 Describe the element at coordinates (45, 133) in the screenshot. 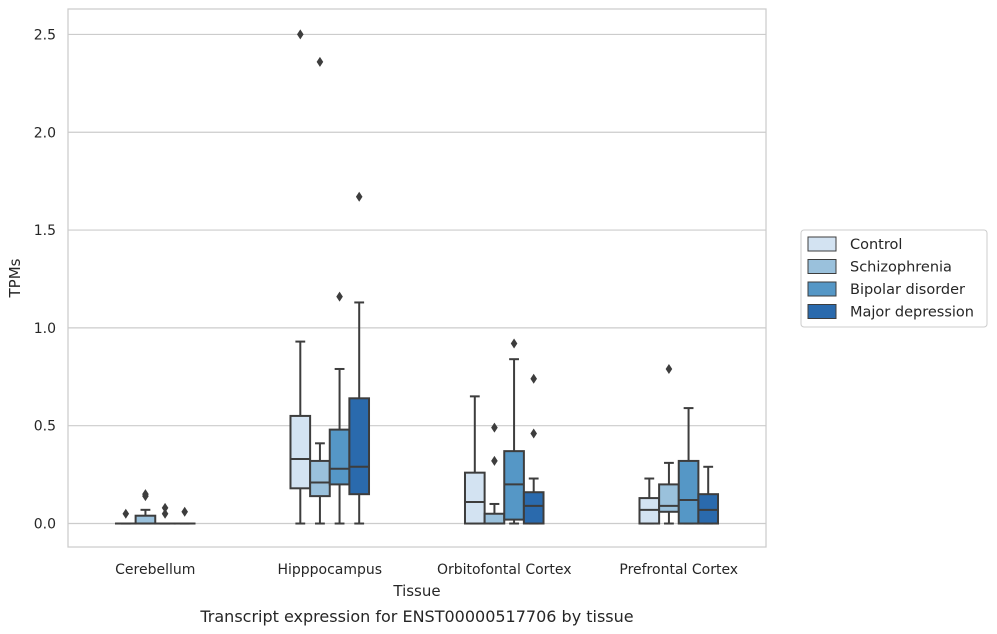

I see `y-tick-label: 2.0` at that location.